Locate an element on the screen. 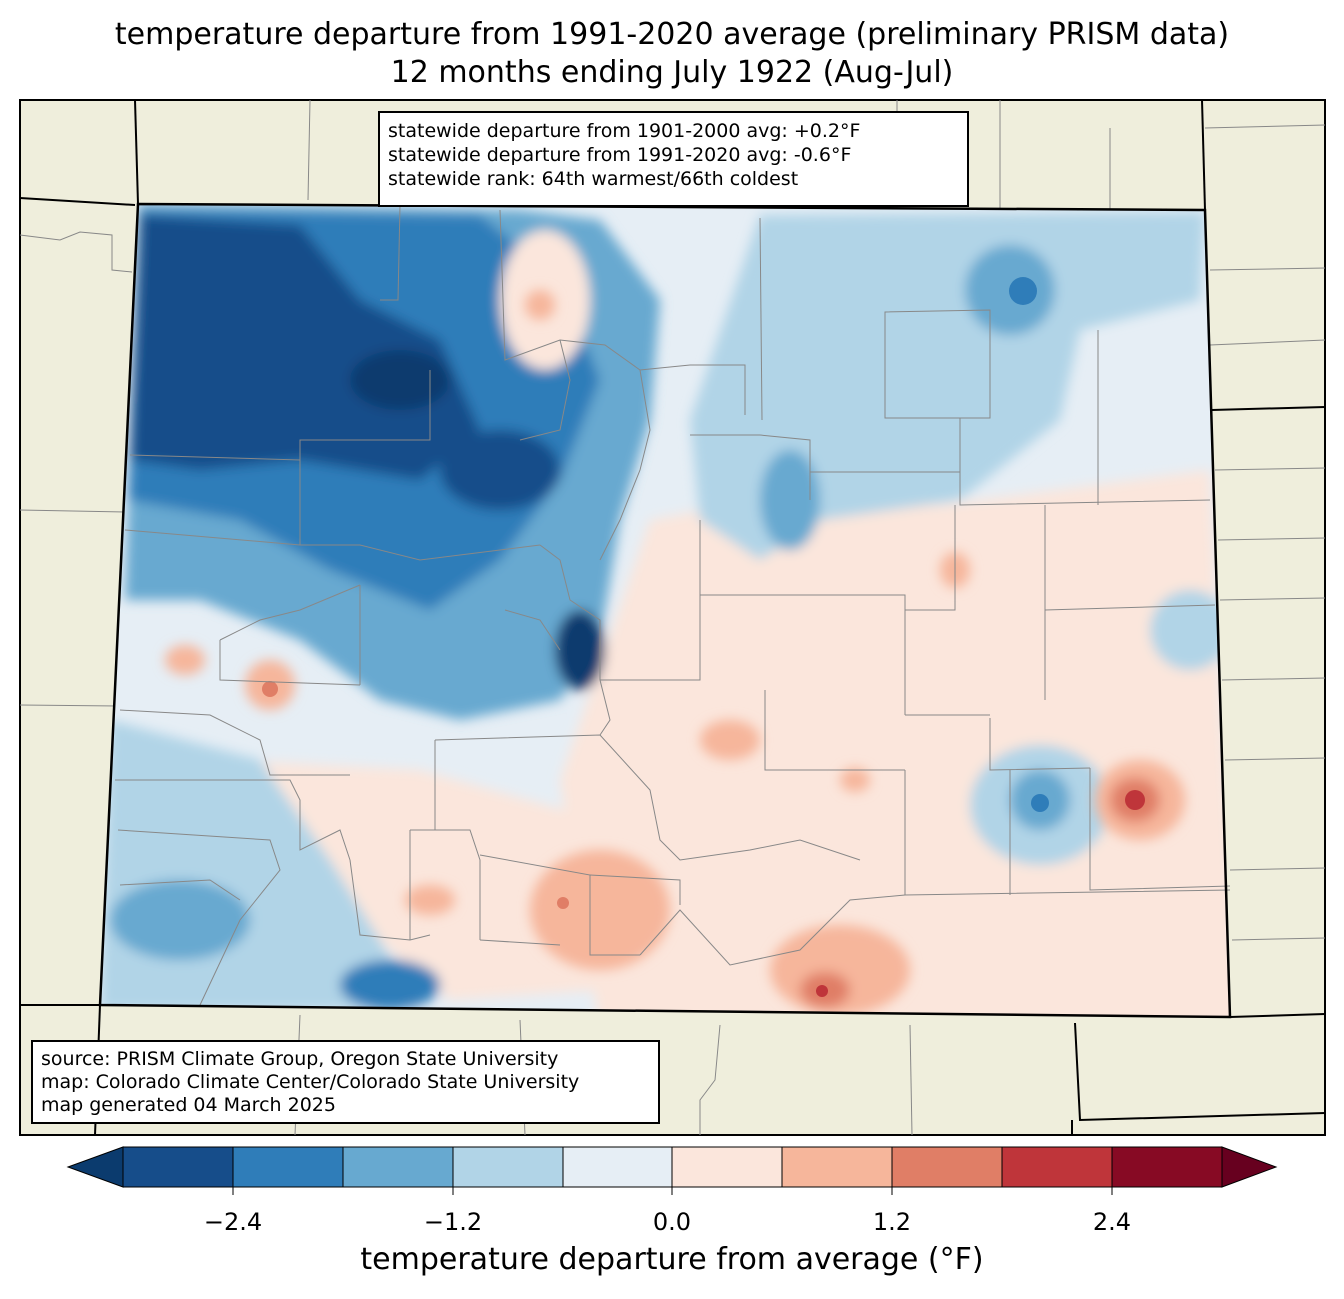 Image resolution: width=1344 pixels, height=1299 pixels. generated-date-line: map generated 04 March 2025 is located at coordinates (188, 1105).